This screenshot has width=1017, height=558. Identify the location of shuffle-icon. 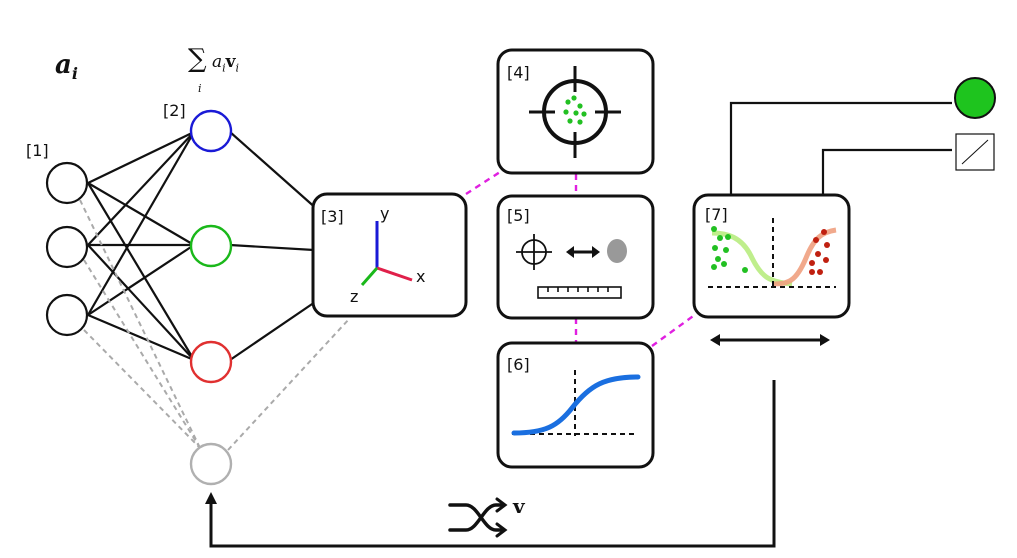
(478, 517).